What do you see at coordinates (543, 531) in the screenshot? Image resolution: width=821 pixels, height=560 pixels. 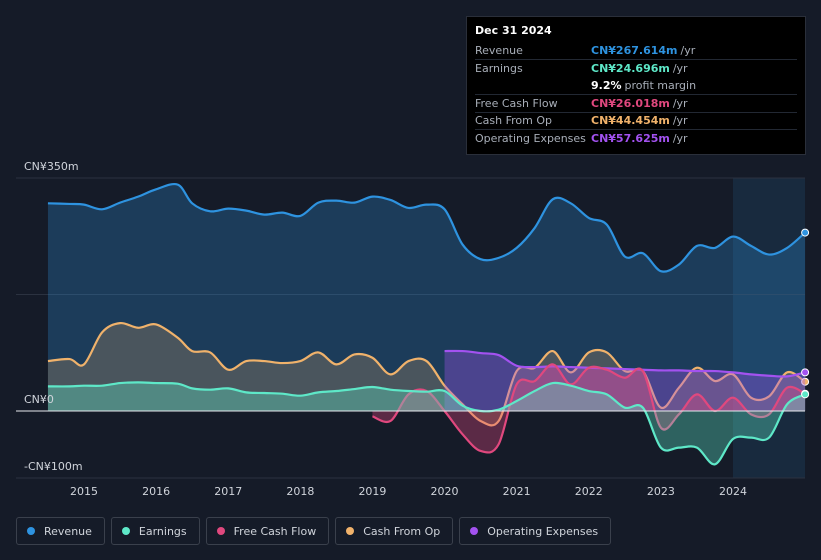 I see `legend-label: Operating Expenses` at bounding box center [543, 531].